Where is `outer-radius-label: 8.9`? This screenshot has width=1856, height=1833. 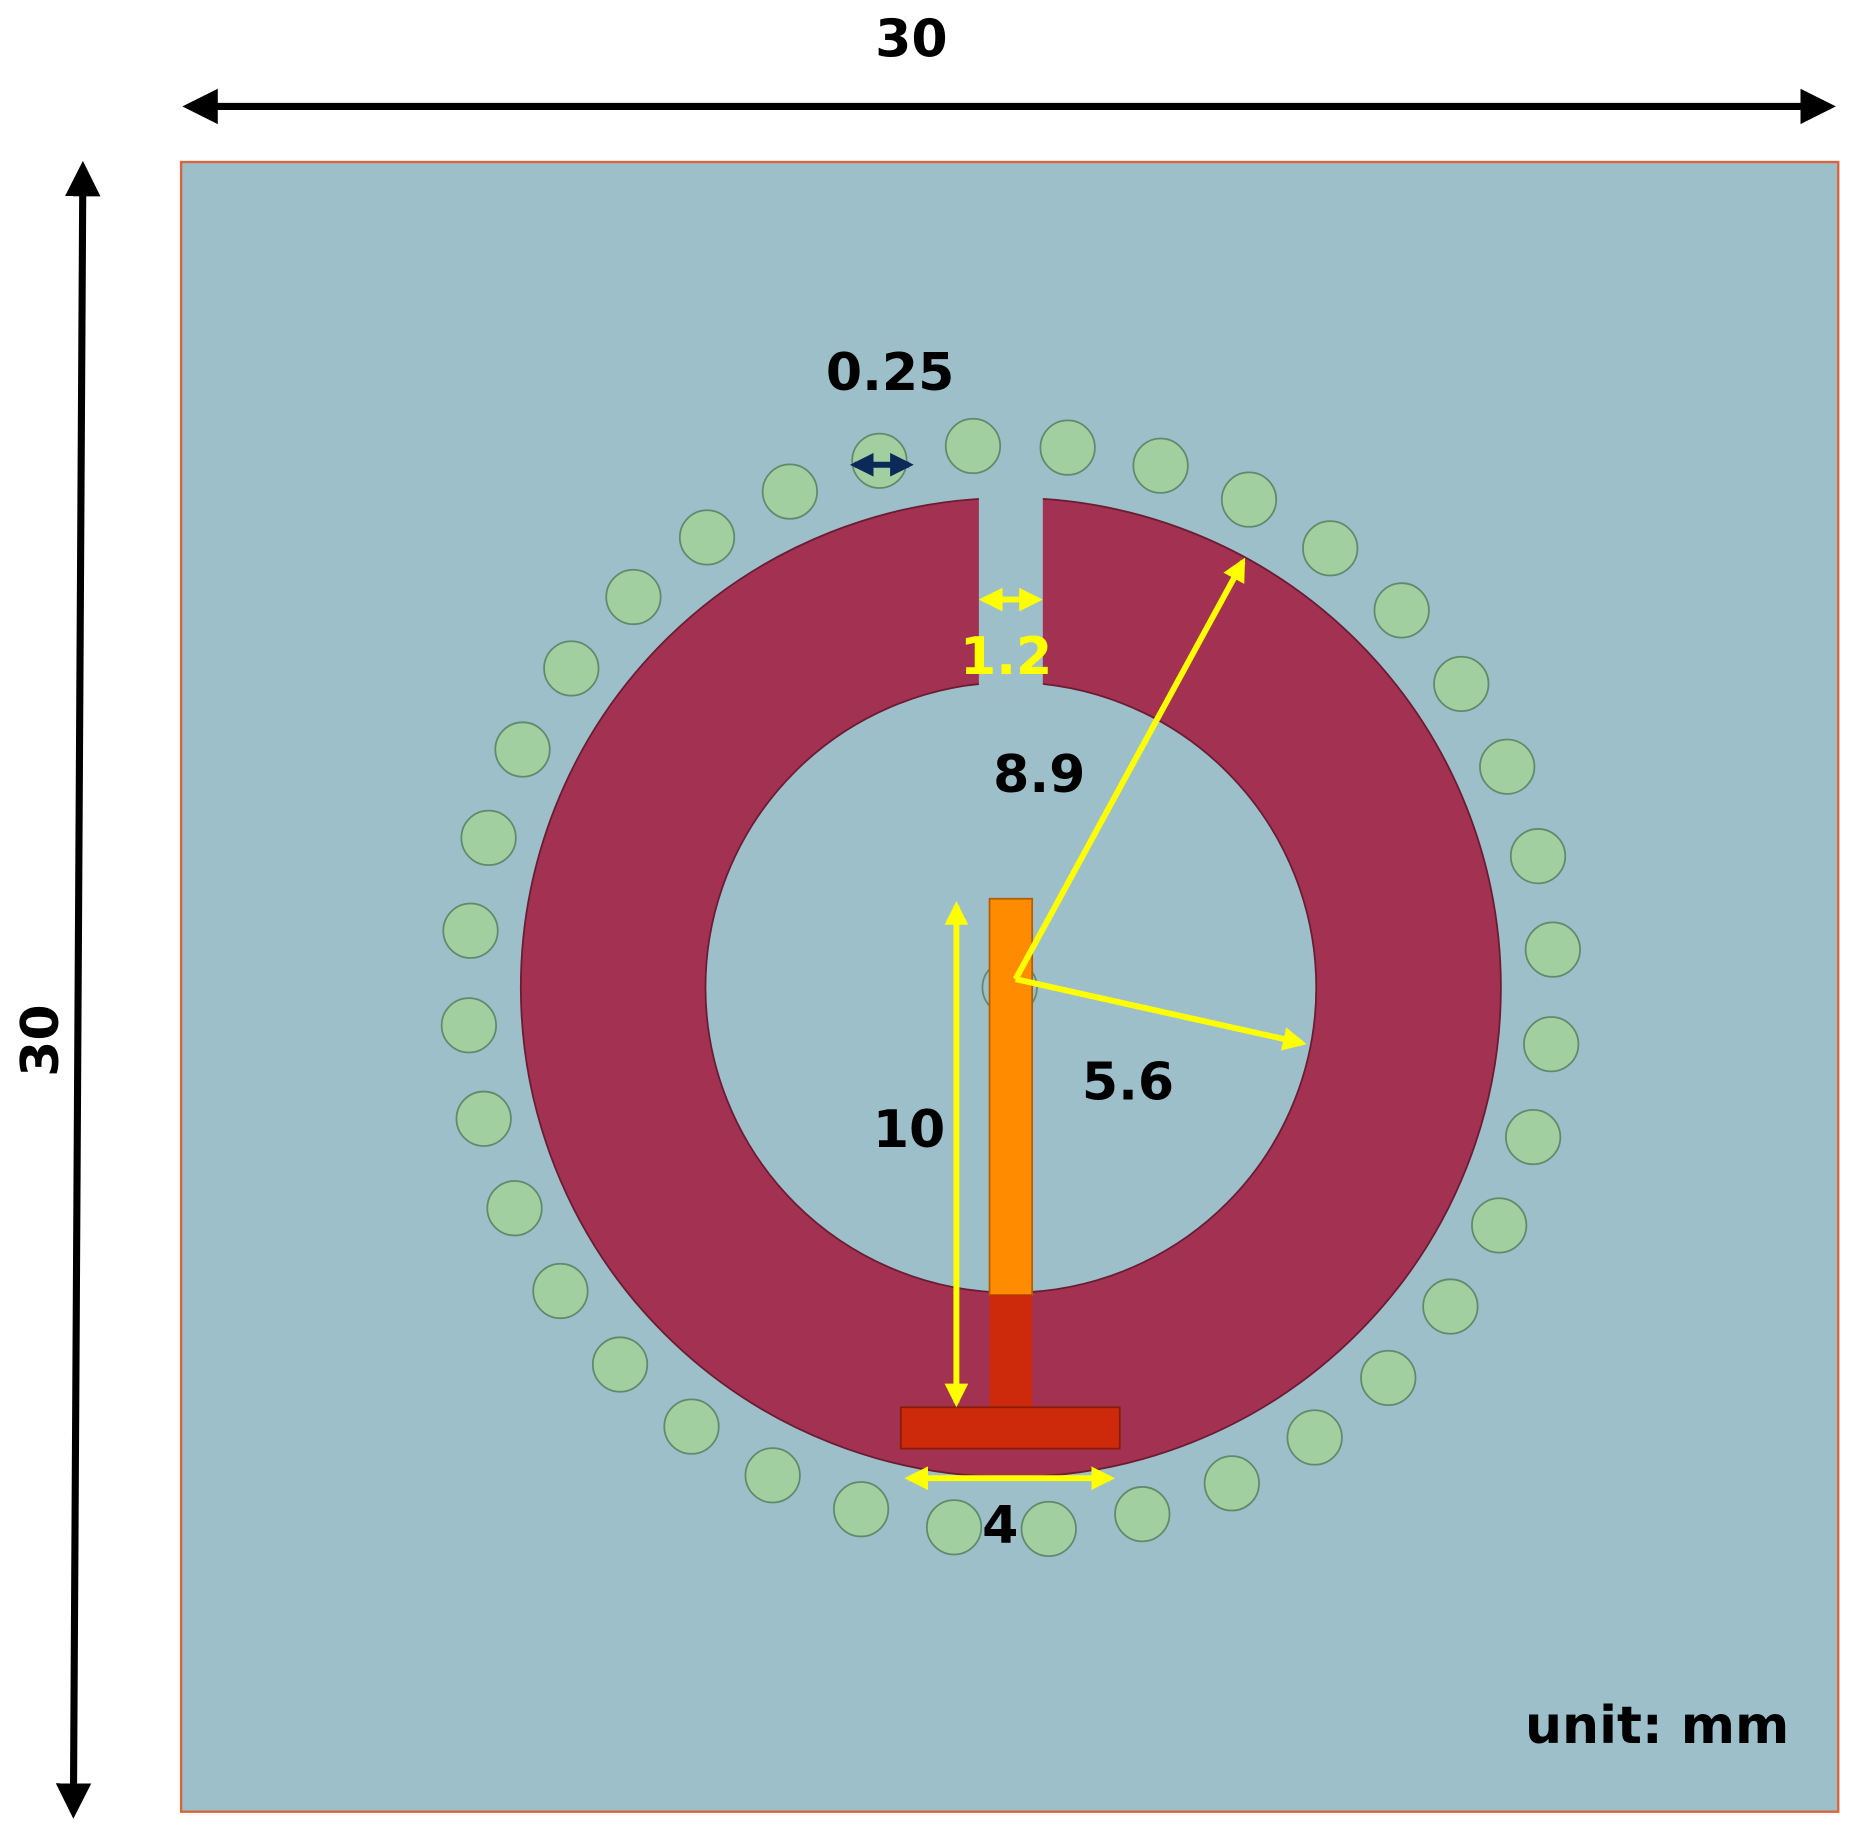
outer-radius-label: 8.9 is located at coordinates (1039, 775).